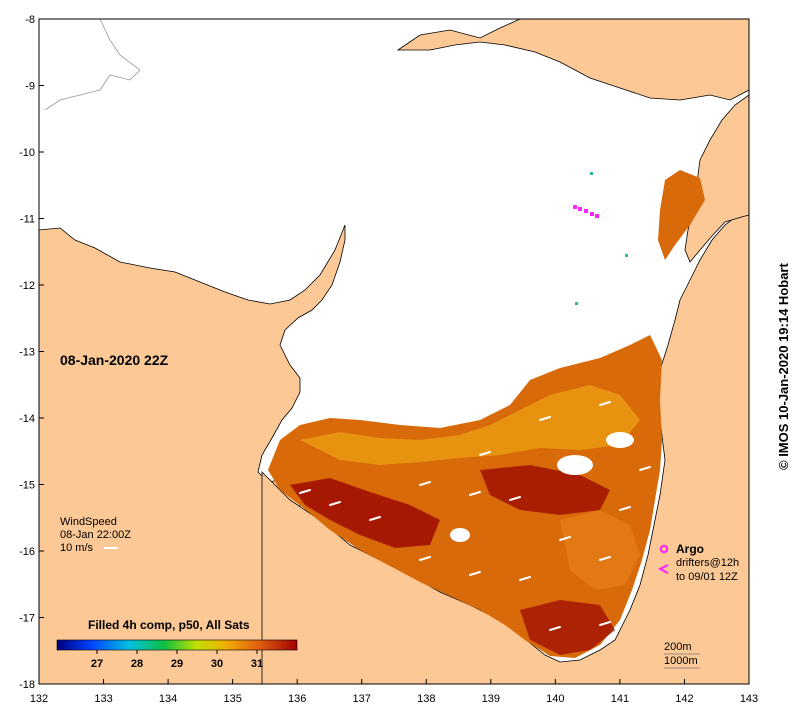 This screenshot has height=716, width=791. Describe the element at coordinates (27, 552) in the screenshot. I see `lat-tick-label: -16` at that location.